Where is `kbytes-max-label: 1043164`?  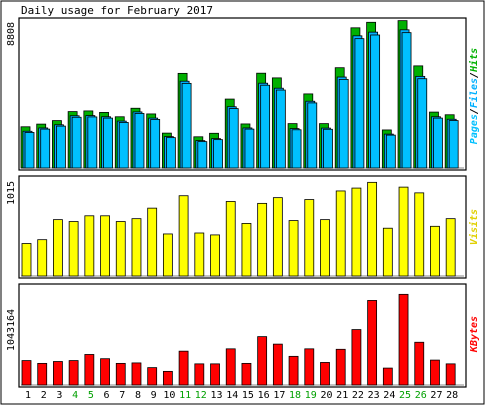
kbytes-max-label: 1043164 is located at coordinates (11, 330).